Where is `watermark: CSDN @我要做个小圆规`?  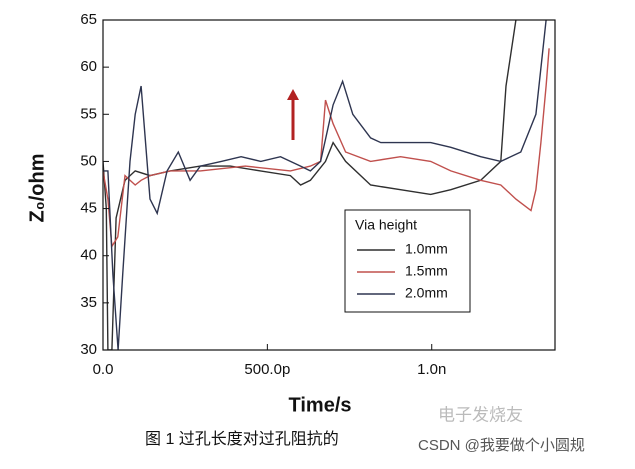 watermark: CSDN @我要做个小圆规 is located at coordinates (501, 445).